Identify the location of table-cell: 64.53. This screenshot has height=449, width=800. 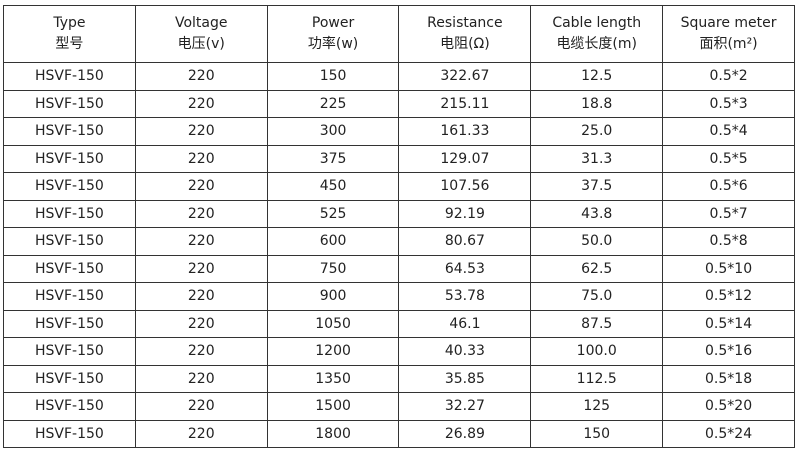
(465, 268).